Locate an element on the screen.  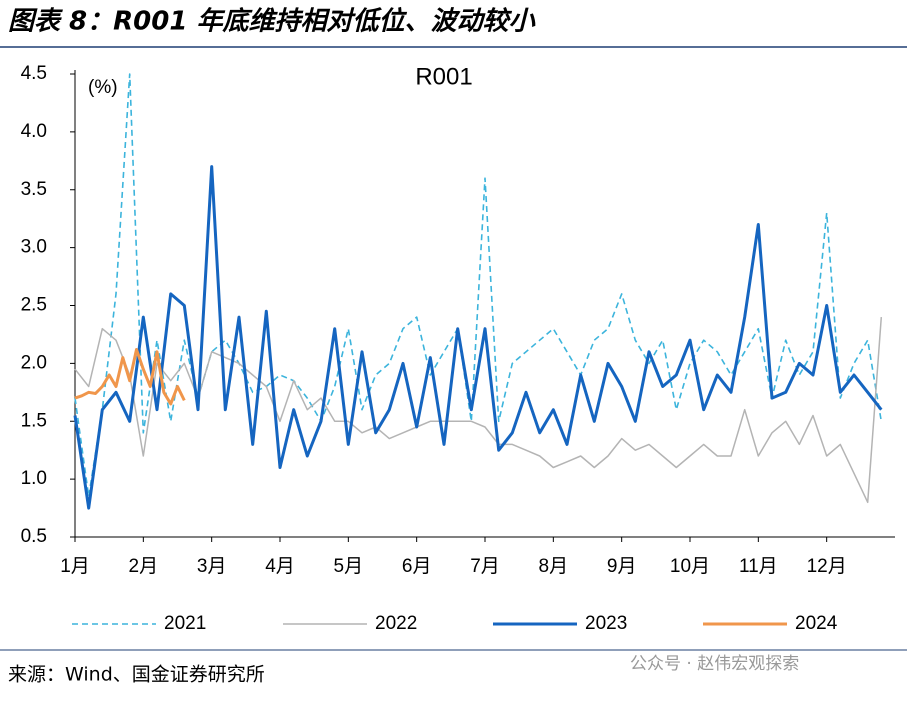
legend-label: 2021 is located at coordinates (185, 623).